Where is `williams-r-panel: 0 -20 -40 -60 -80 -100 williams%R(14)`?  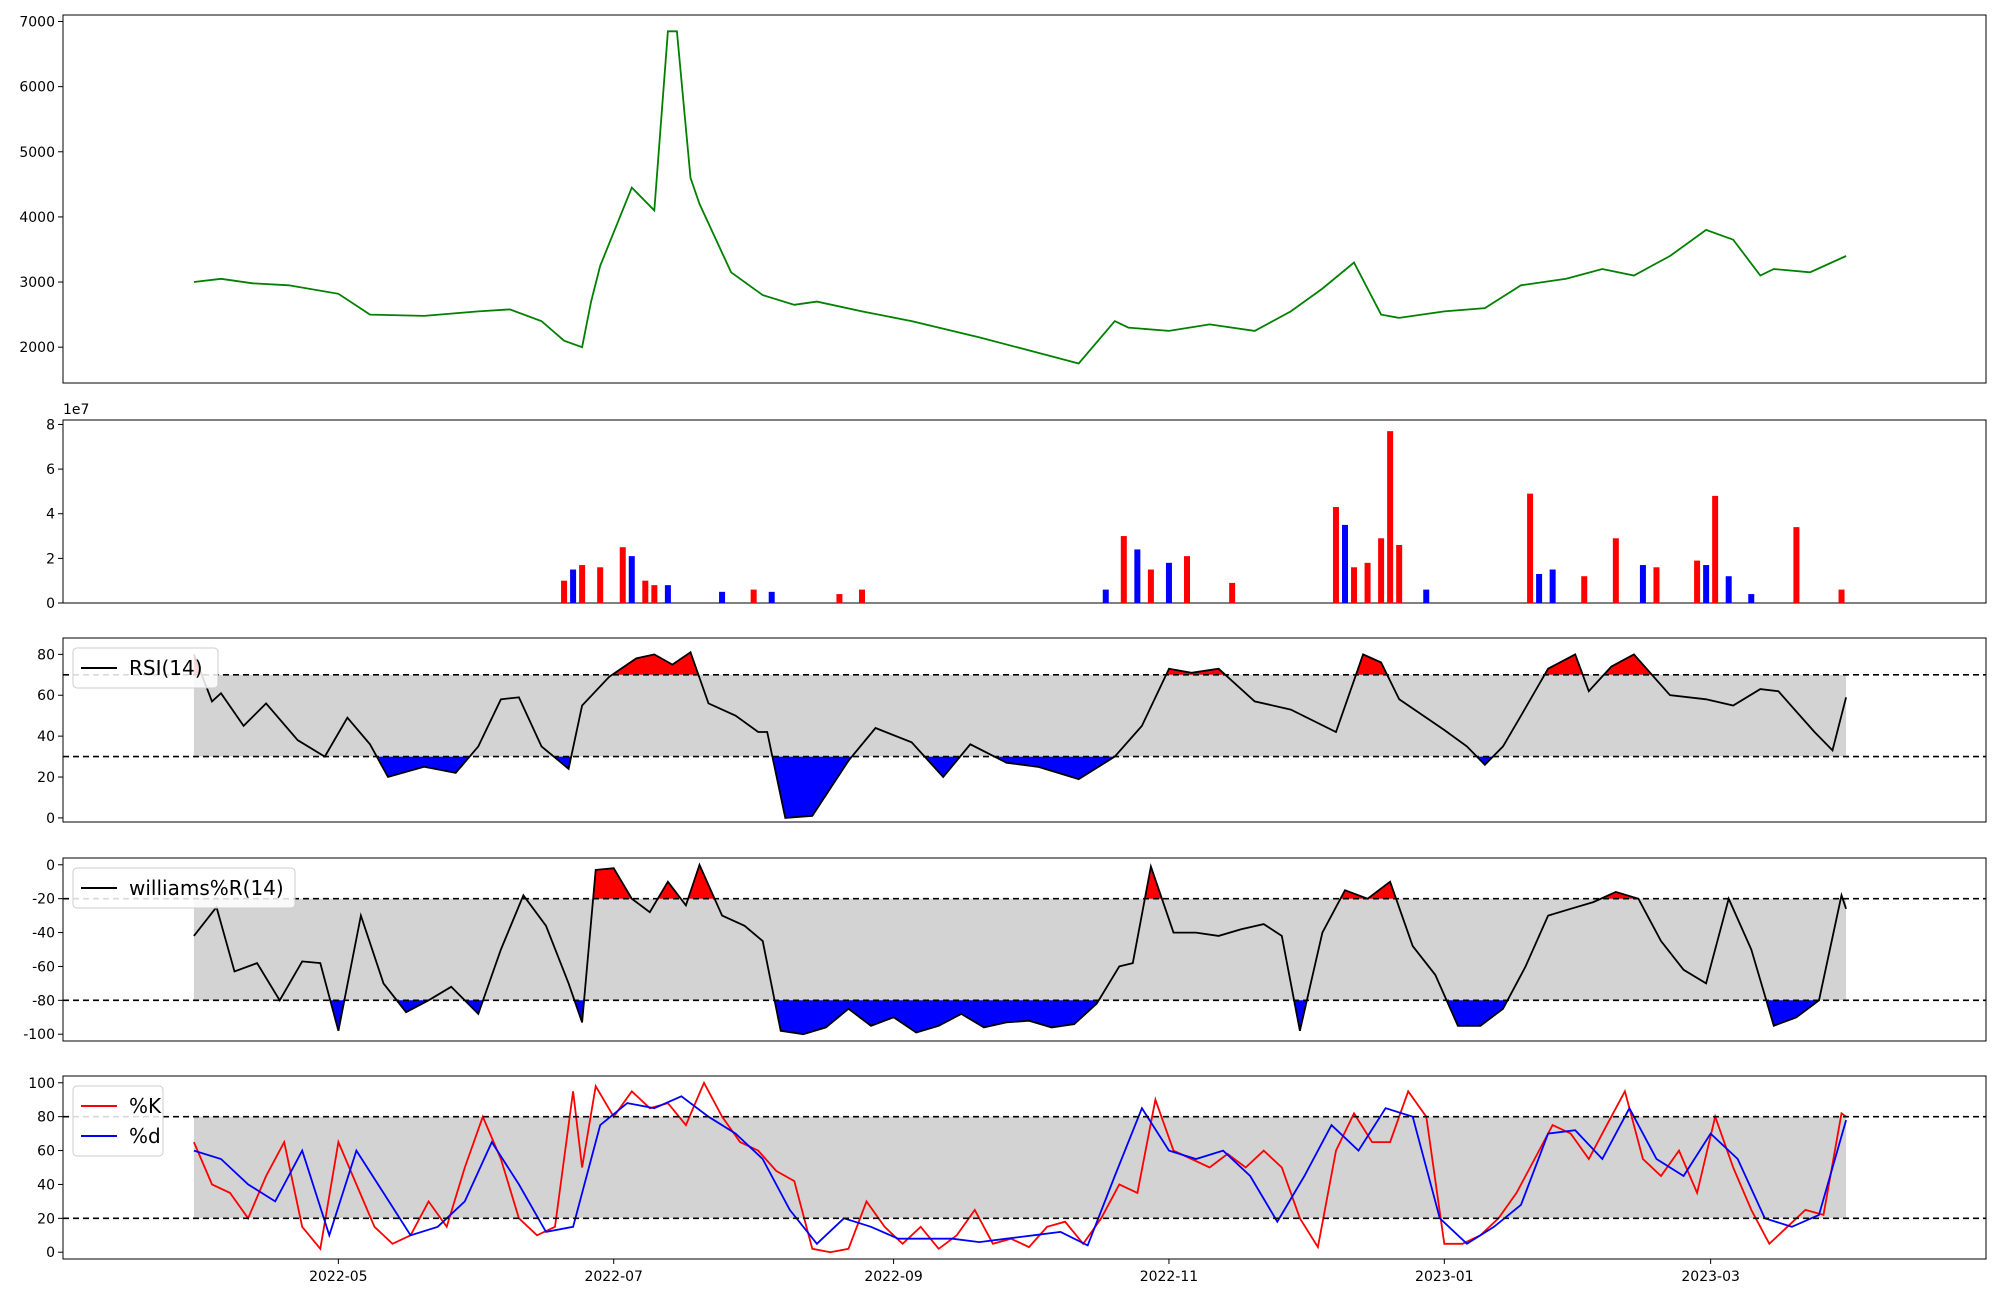 williams-r-panel: 0 -20 -40 -60 -80 -100 williams%R(14) is located at coordinates (1005, 950).